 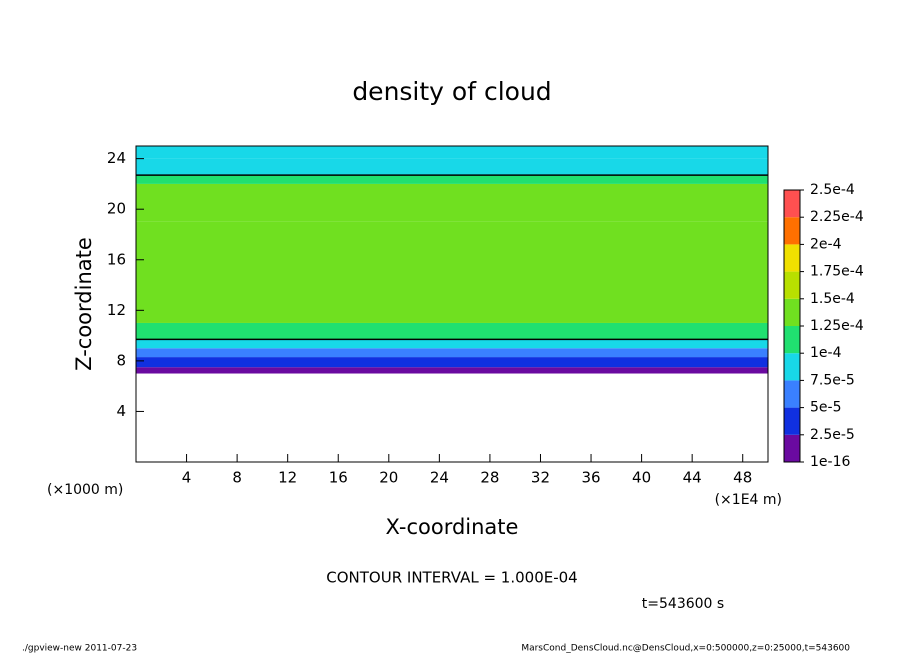 What do you see at coordinates (452, 527) in the screenshot?
I see `x-axis-label: X-coordinate` at bounding box center [452, 527].